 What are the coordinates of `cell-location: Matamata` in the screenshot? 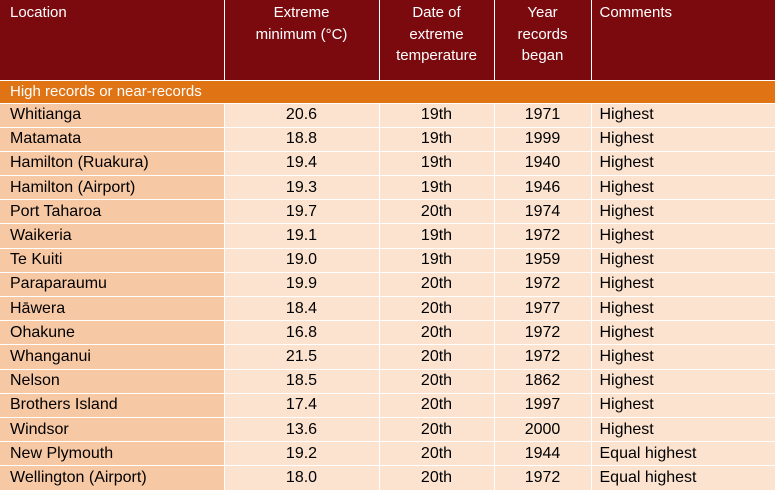 It's located at (112, 139).